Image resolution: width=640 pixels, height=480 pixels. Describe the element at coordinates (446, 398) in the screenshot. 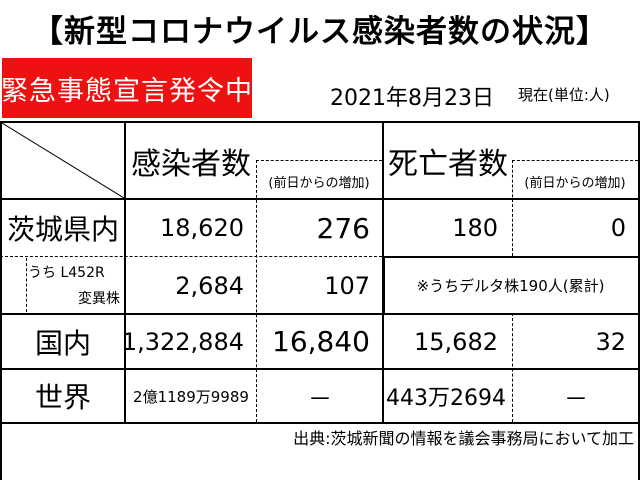

I see `world-deaths: 443万2694` at that location.